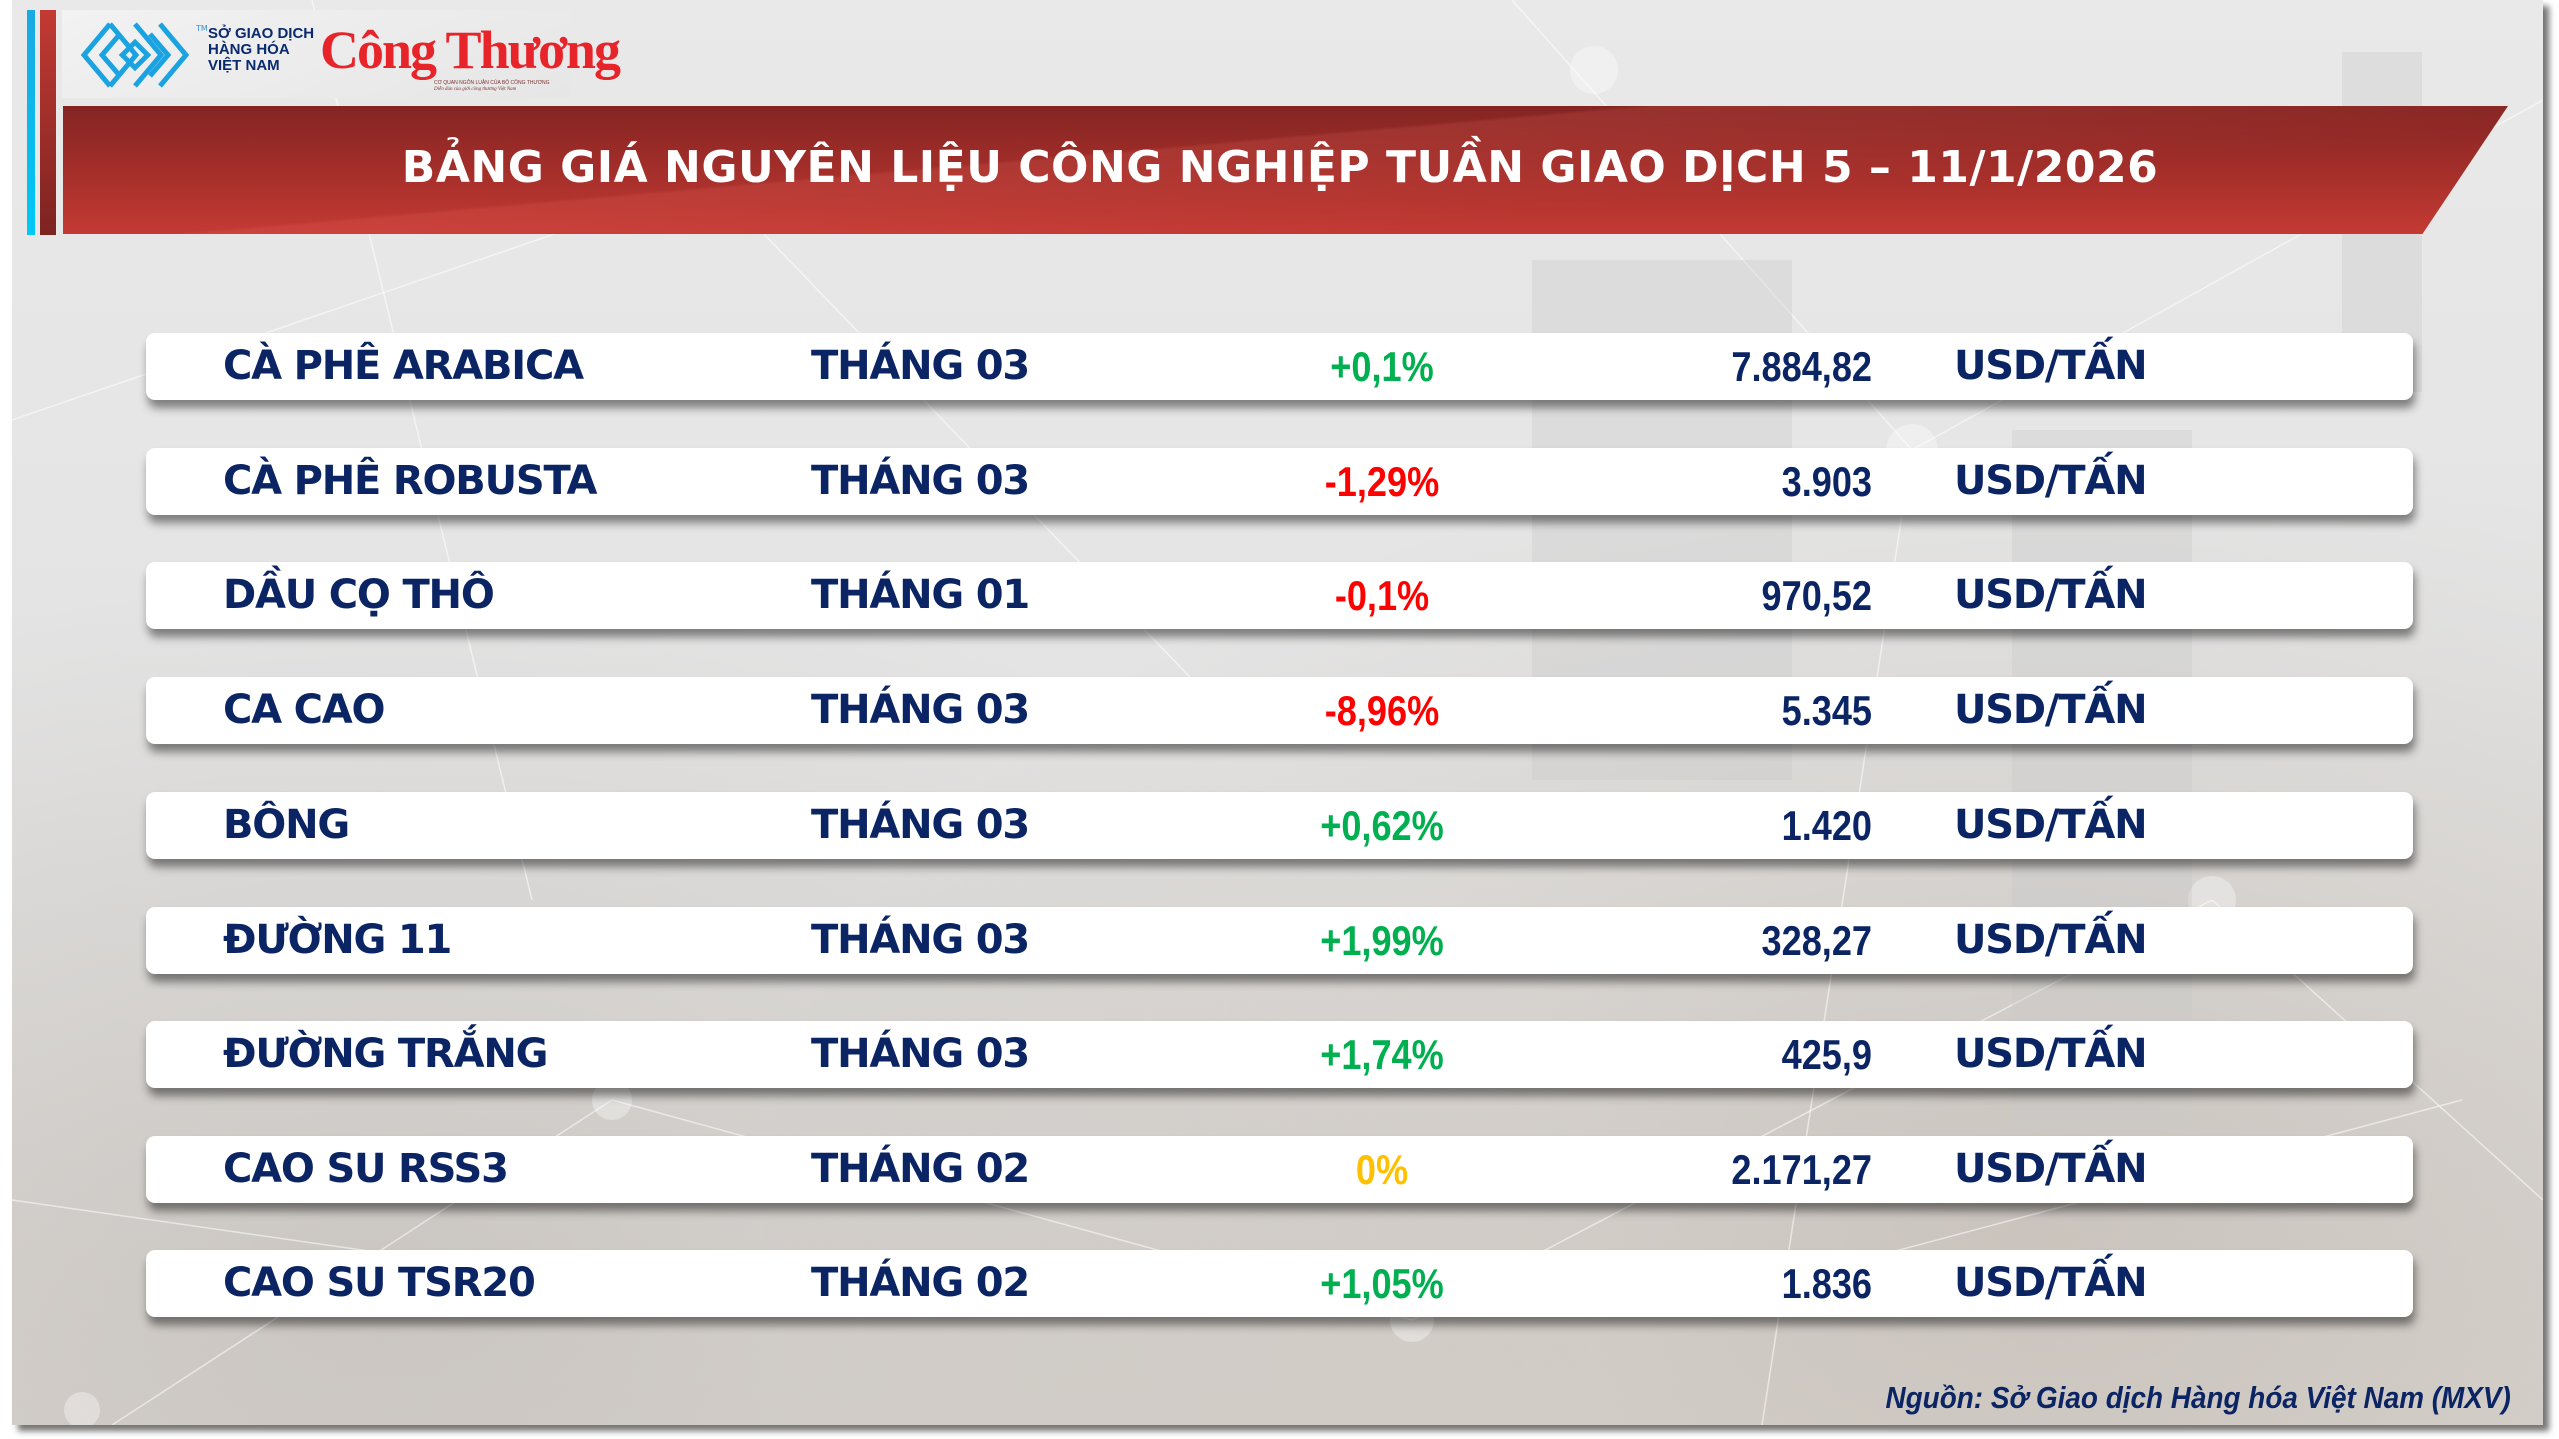 Image resolution: width=2559 pixels, height=1439 pixels. What do you see at coordinates (202, 28) in the screenshot?
I see `trademark-label: TM` at bounding box center [202, 28].